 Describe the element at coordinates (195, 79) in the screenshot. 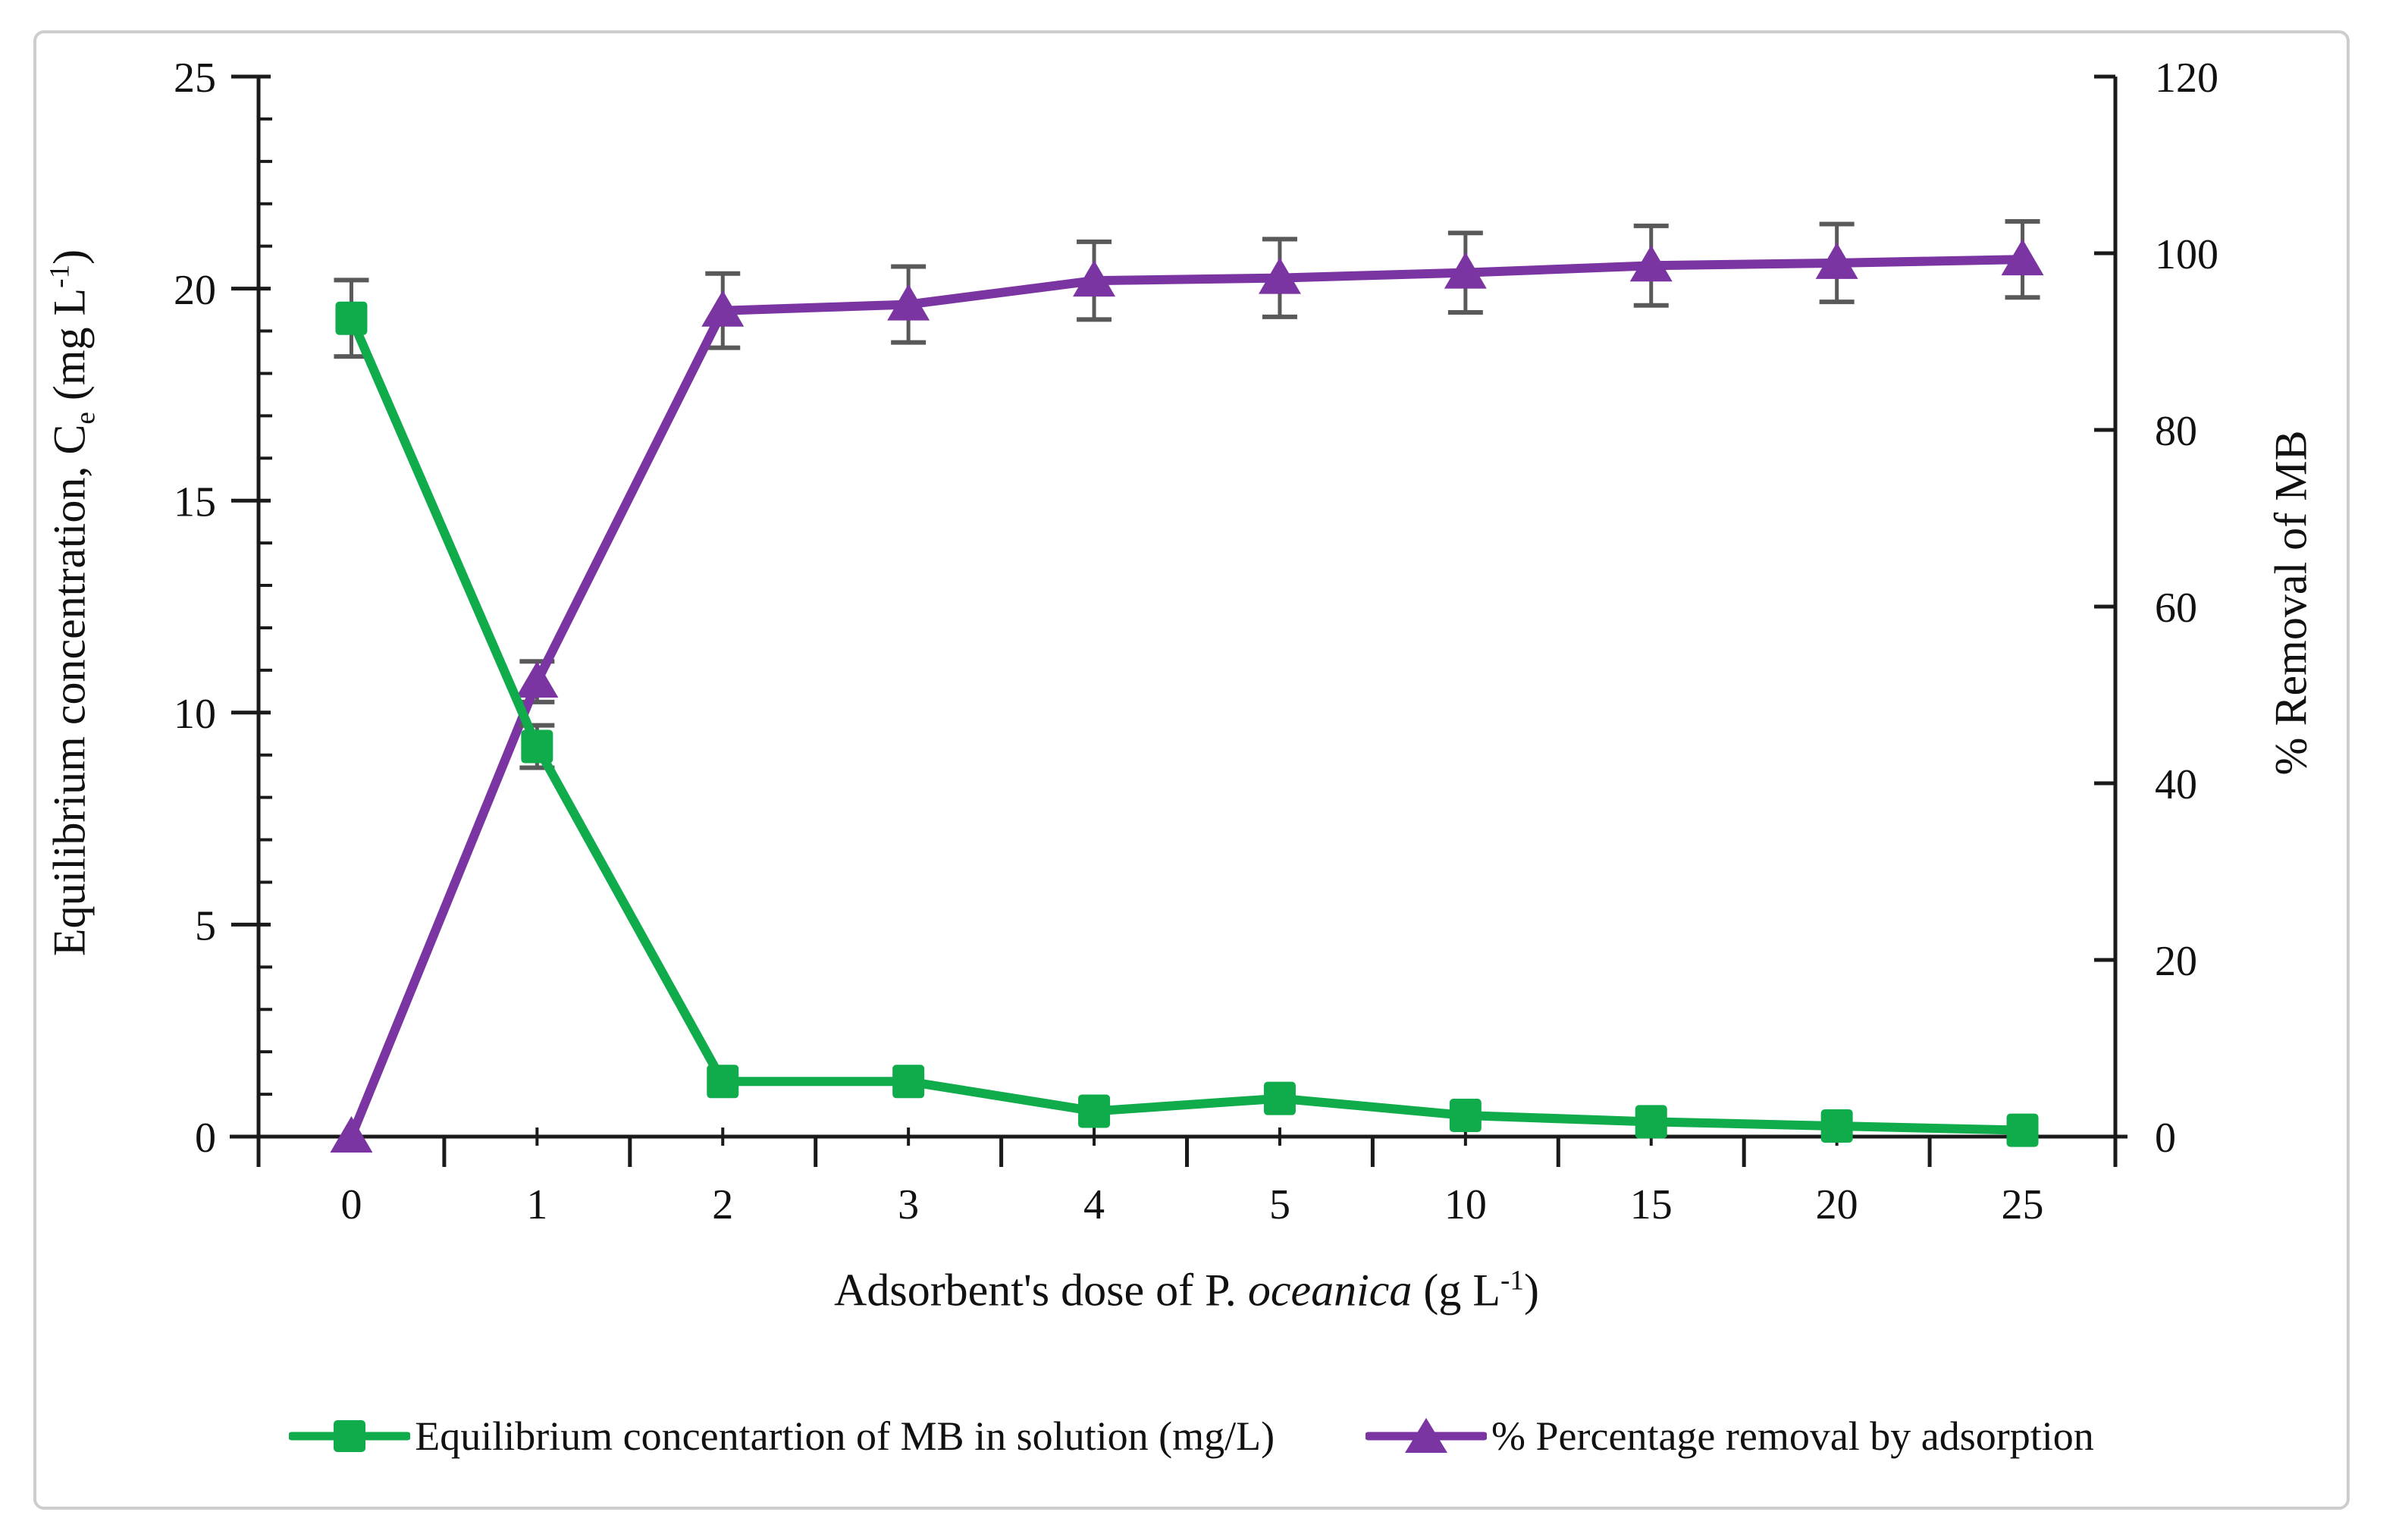

I see `left-axis-tick-label: 25` at that location.